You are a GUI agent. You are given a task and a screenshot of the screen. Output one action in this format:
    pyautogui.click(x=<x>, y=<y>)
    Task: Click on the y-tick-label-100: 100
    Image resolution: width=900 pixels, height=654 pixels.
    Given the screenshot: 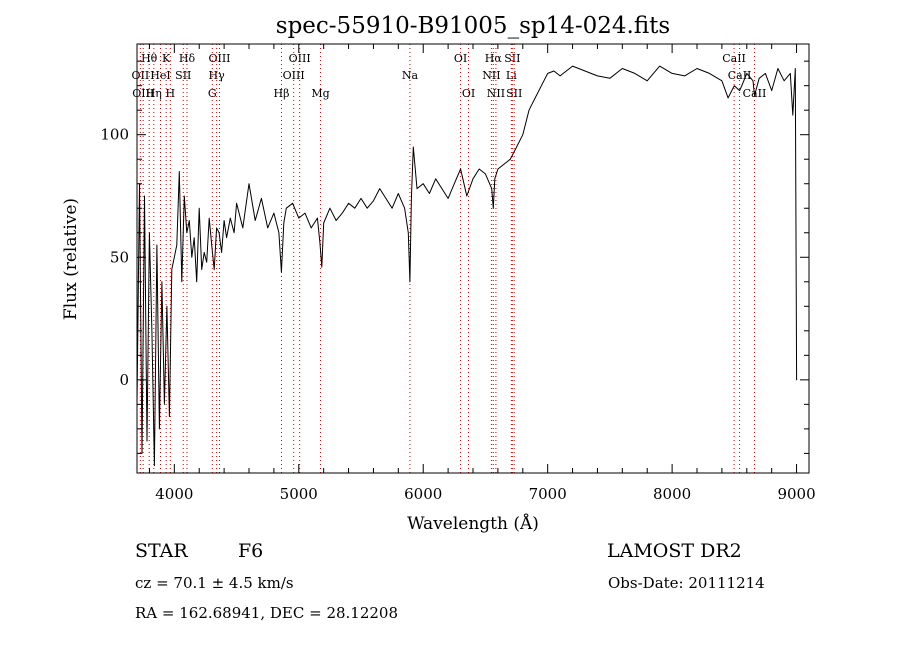 What is the action you would take?
    pyautogui.click(x=114, y=135)
    